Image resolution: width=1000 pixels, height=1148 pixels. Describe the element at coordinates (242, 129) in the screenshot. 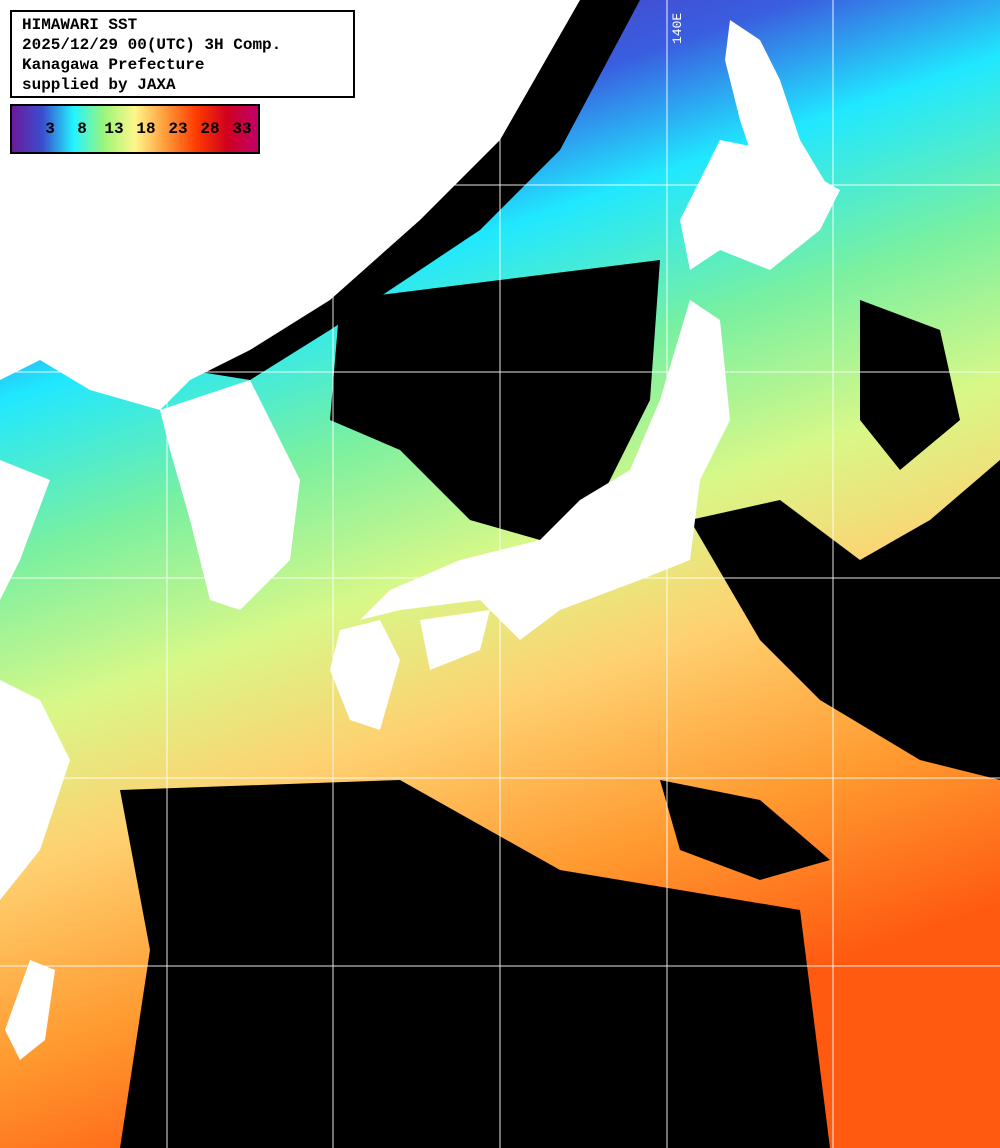

I see `legend-tick: 33` at that location.